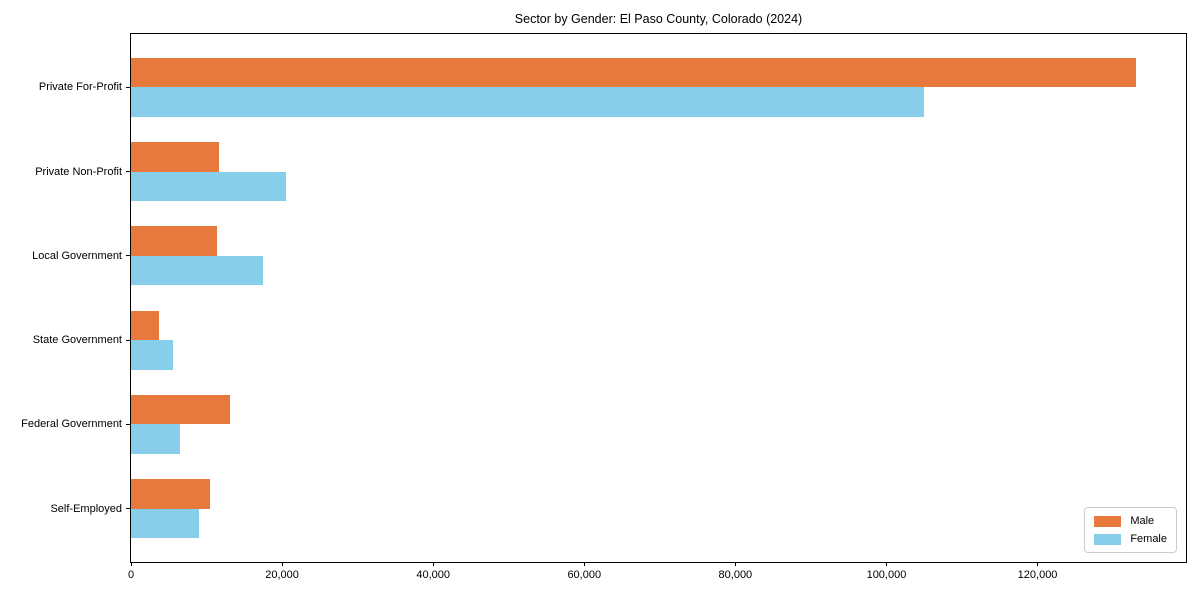 Image resolution: width=1200 pixels, height=600 pixels. I want to click on x-tick-label-20-000: 20,000, so click(282, 575).